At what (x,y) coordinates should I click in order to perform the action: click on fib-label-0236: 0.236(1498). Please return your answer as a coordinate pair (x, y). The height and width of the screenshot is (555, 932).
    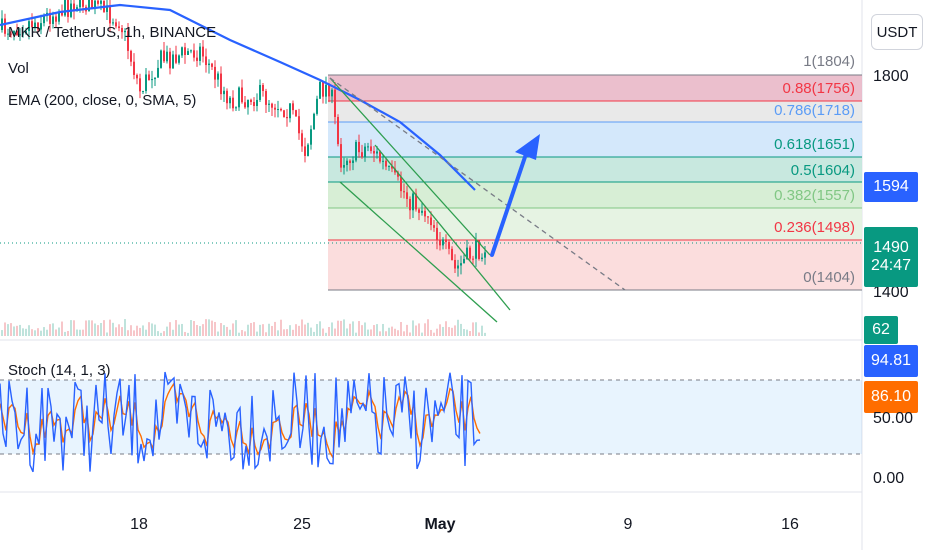
    Looking at the image, I should click on (814, 227).